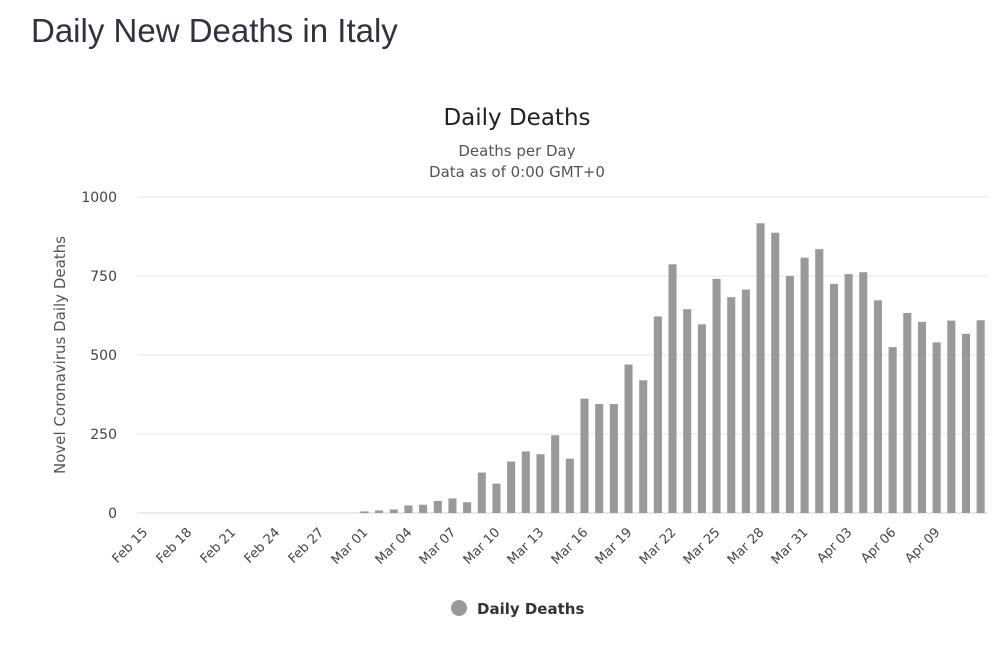  I want to click on x-tick-label: Mar 19, so click(614, 546).